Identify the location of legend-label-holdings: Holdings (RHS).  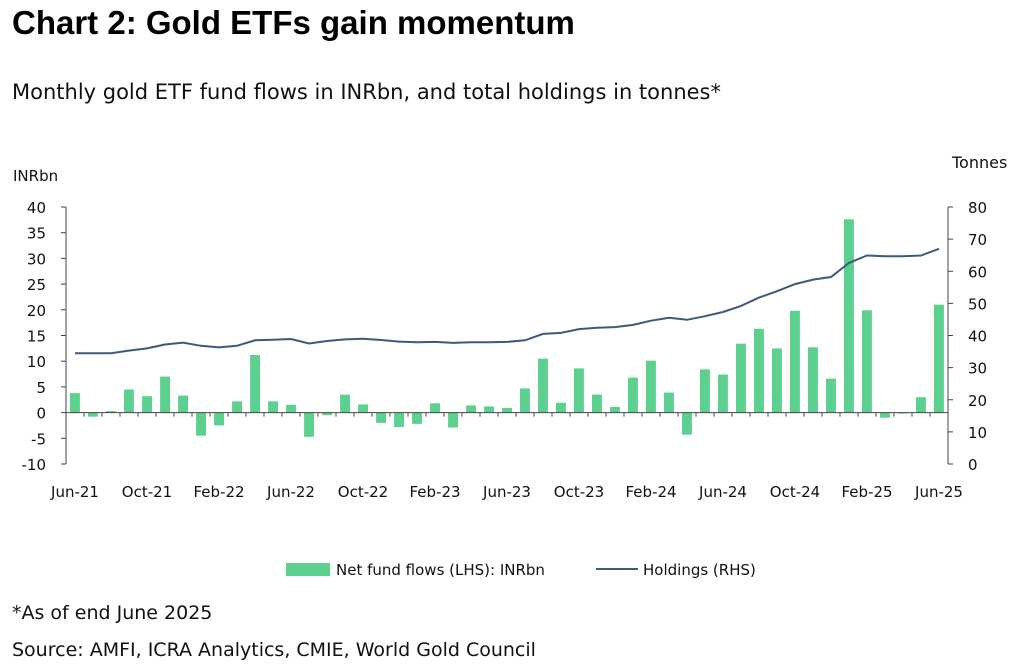
(699, 570).